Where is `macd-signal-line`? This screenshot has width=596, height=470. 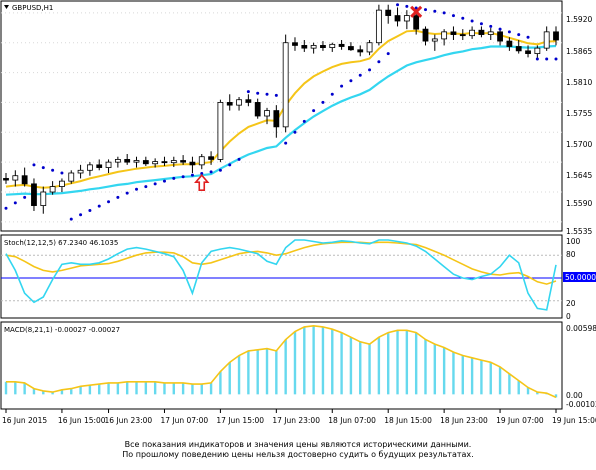 macd-signal-line is located at coordinates (281, 361).